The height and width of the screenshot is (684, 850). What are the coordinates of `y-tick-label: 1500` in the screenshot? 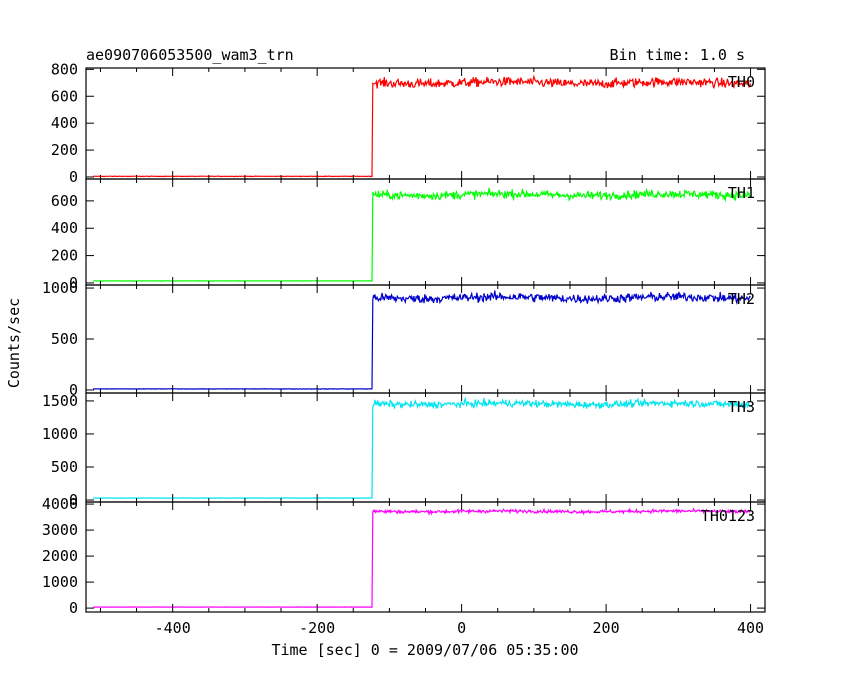 It's located at (60, 401).